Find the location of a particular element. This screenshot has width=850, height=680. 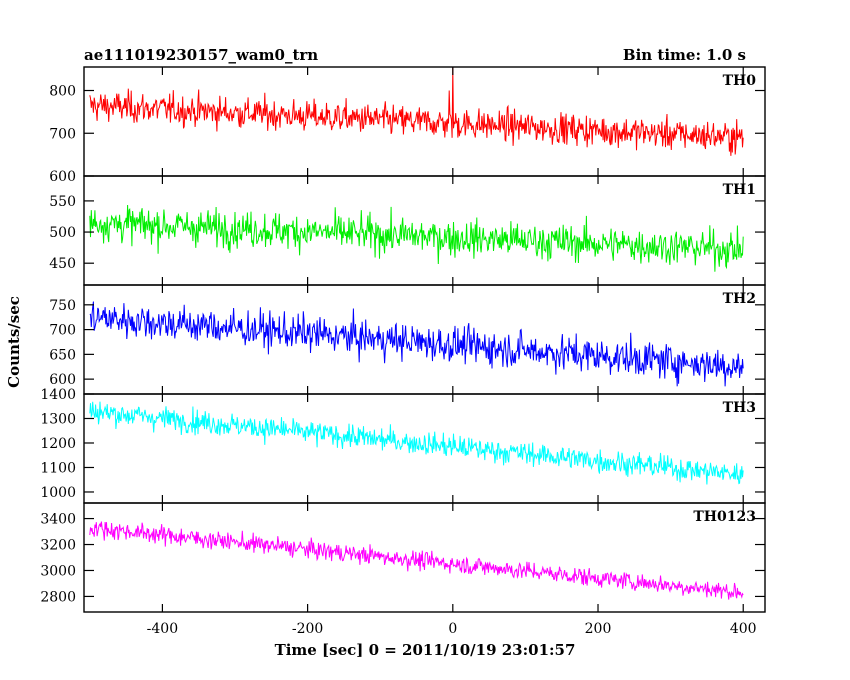

x-axis: -400 -200 0 200 400 is located at coordinates (452, 629).